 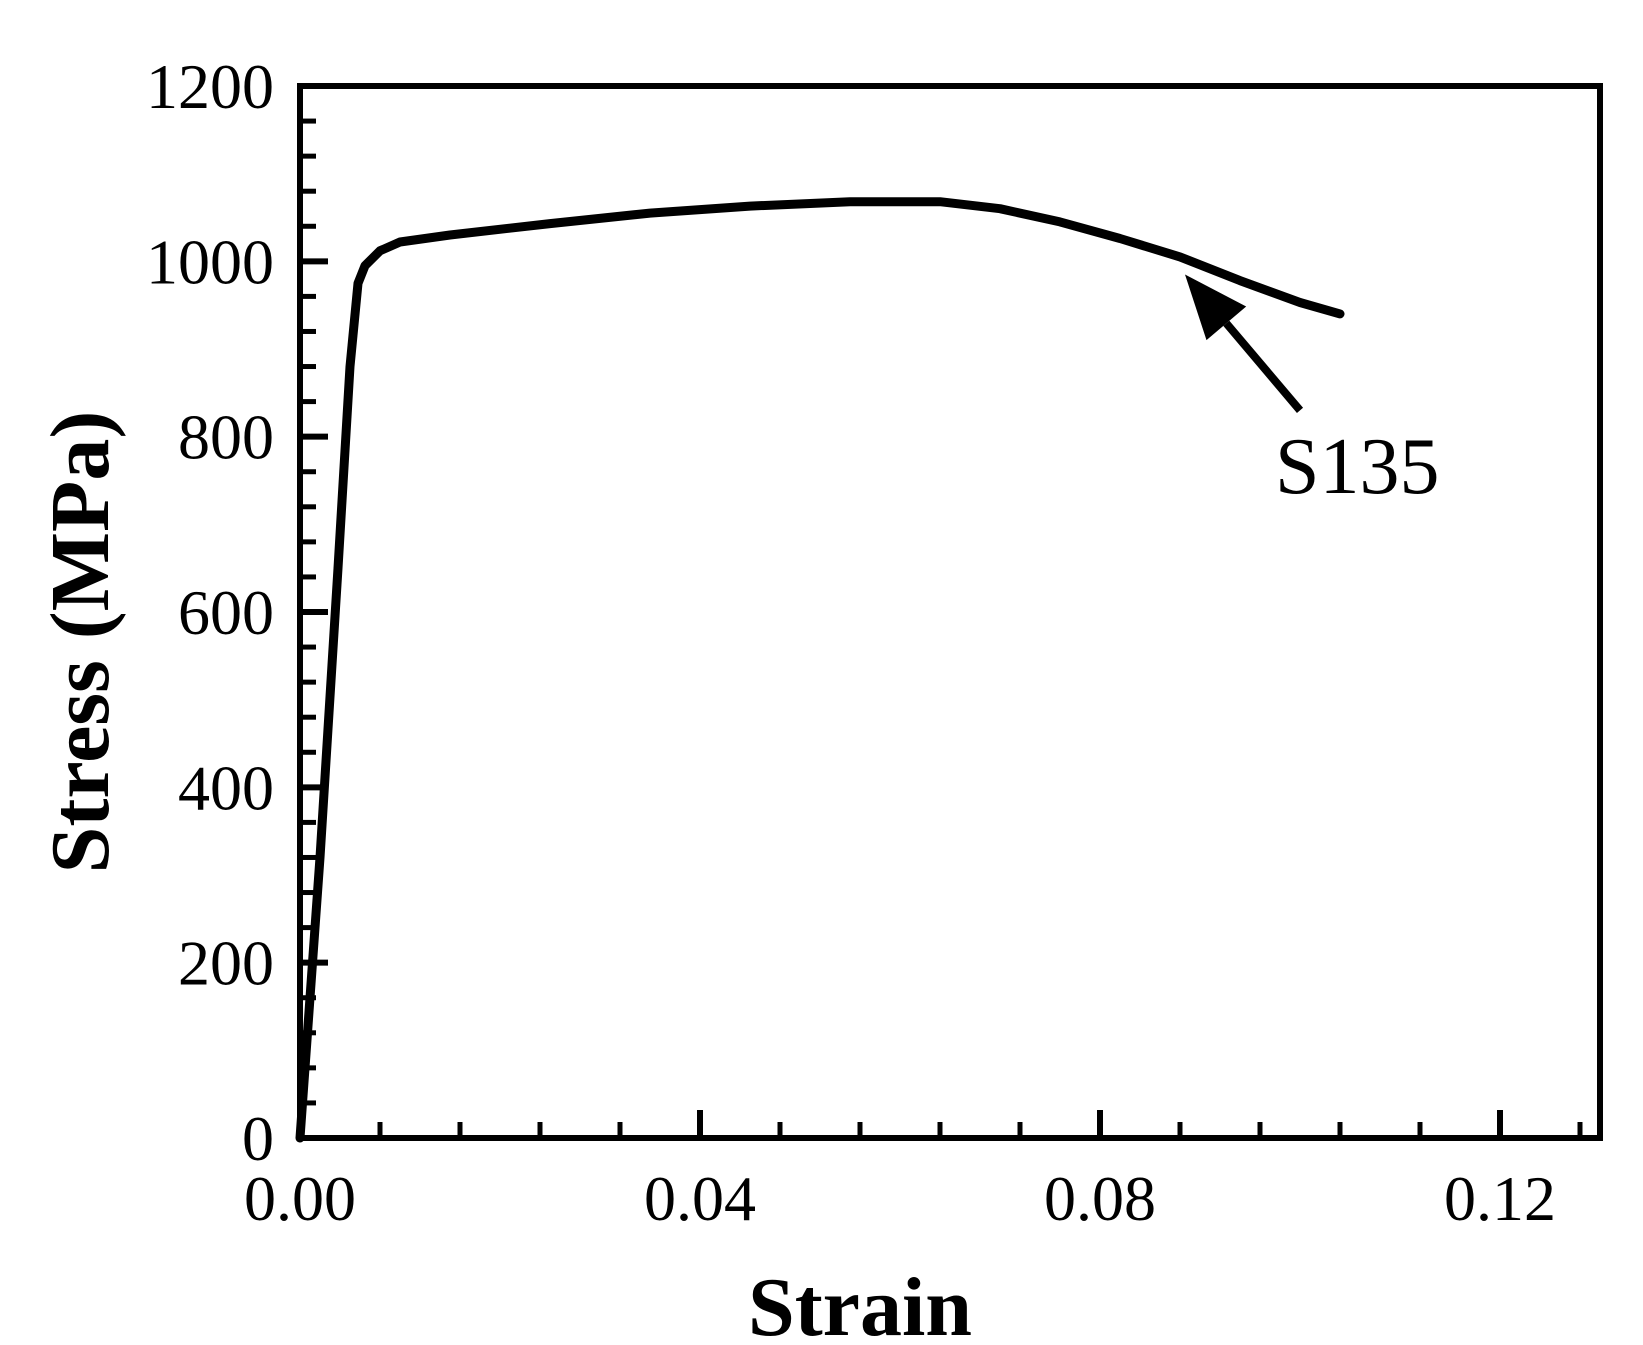 I want to click on annotation-arrowhead, so click(x=1216, y=307).